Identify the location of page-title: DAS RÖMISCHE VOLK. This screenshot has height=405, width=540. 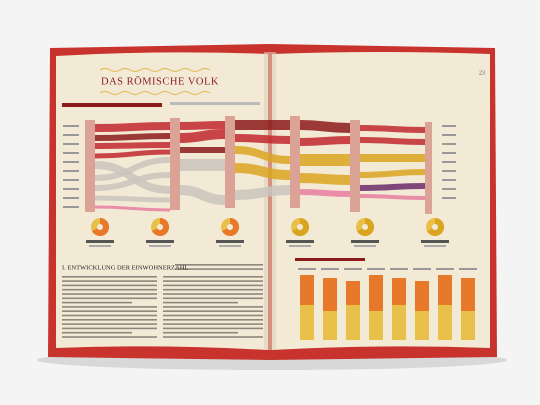
(160, 81).